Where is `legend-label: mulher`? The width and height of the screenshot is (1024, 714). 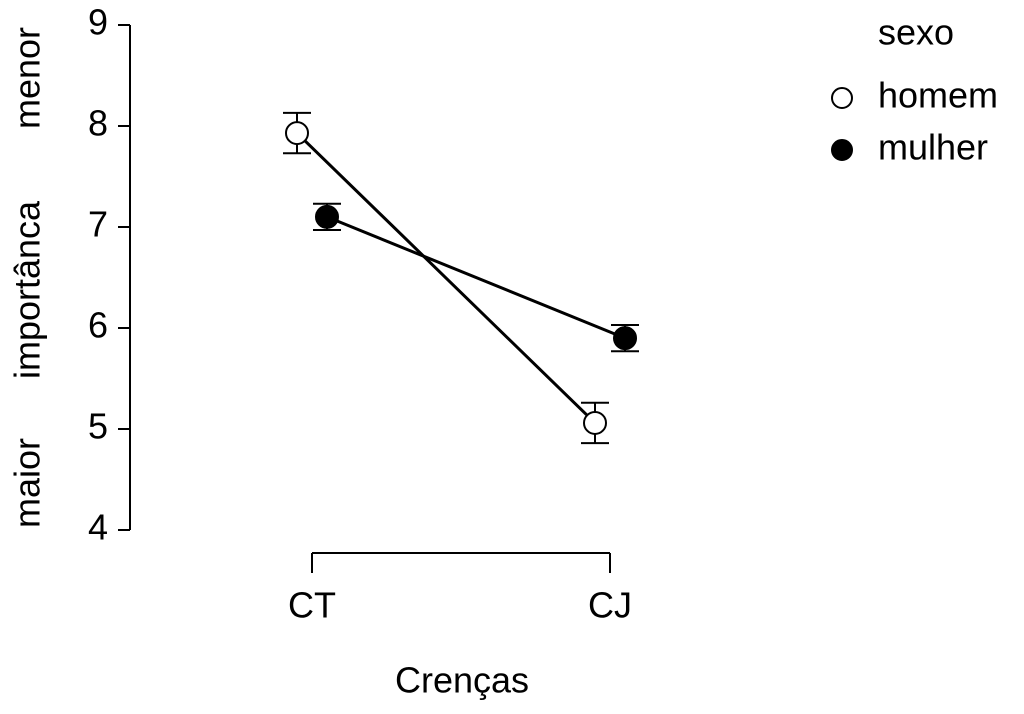
legend-label: mulher is located at coordinates (933, 147).